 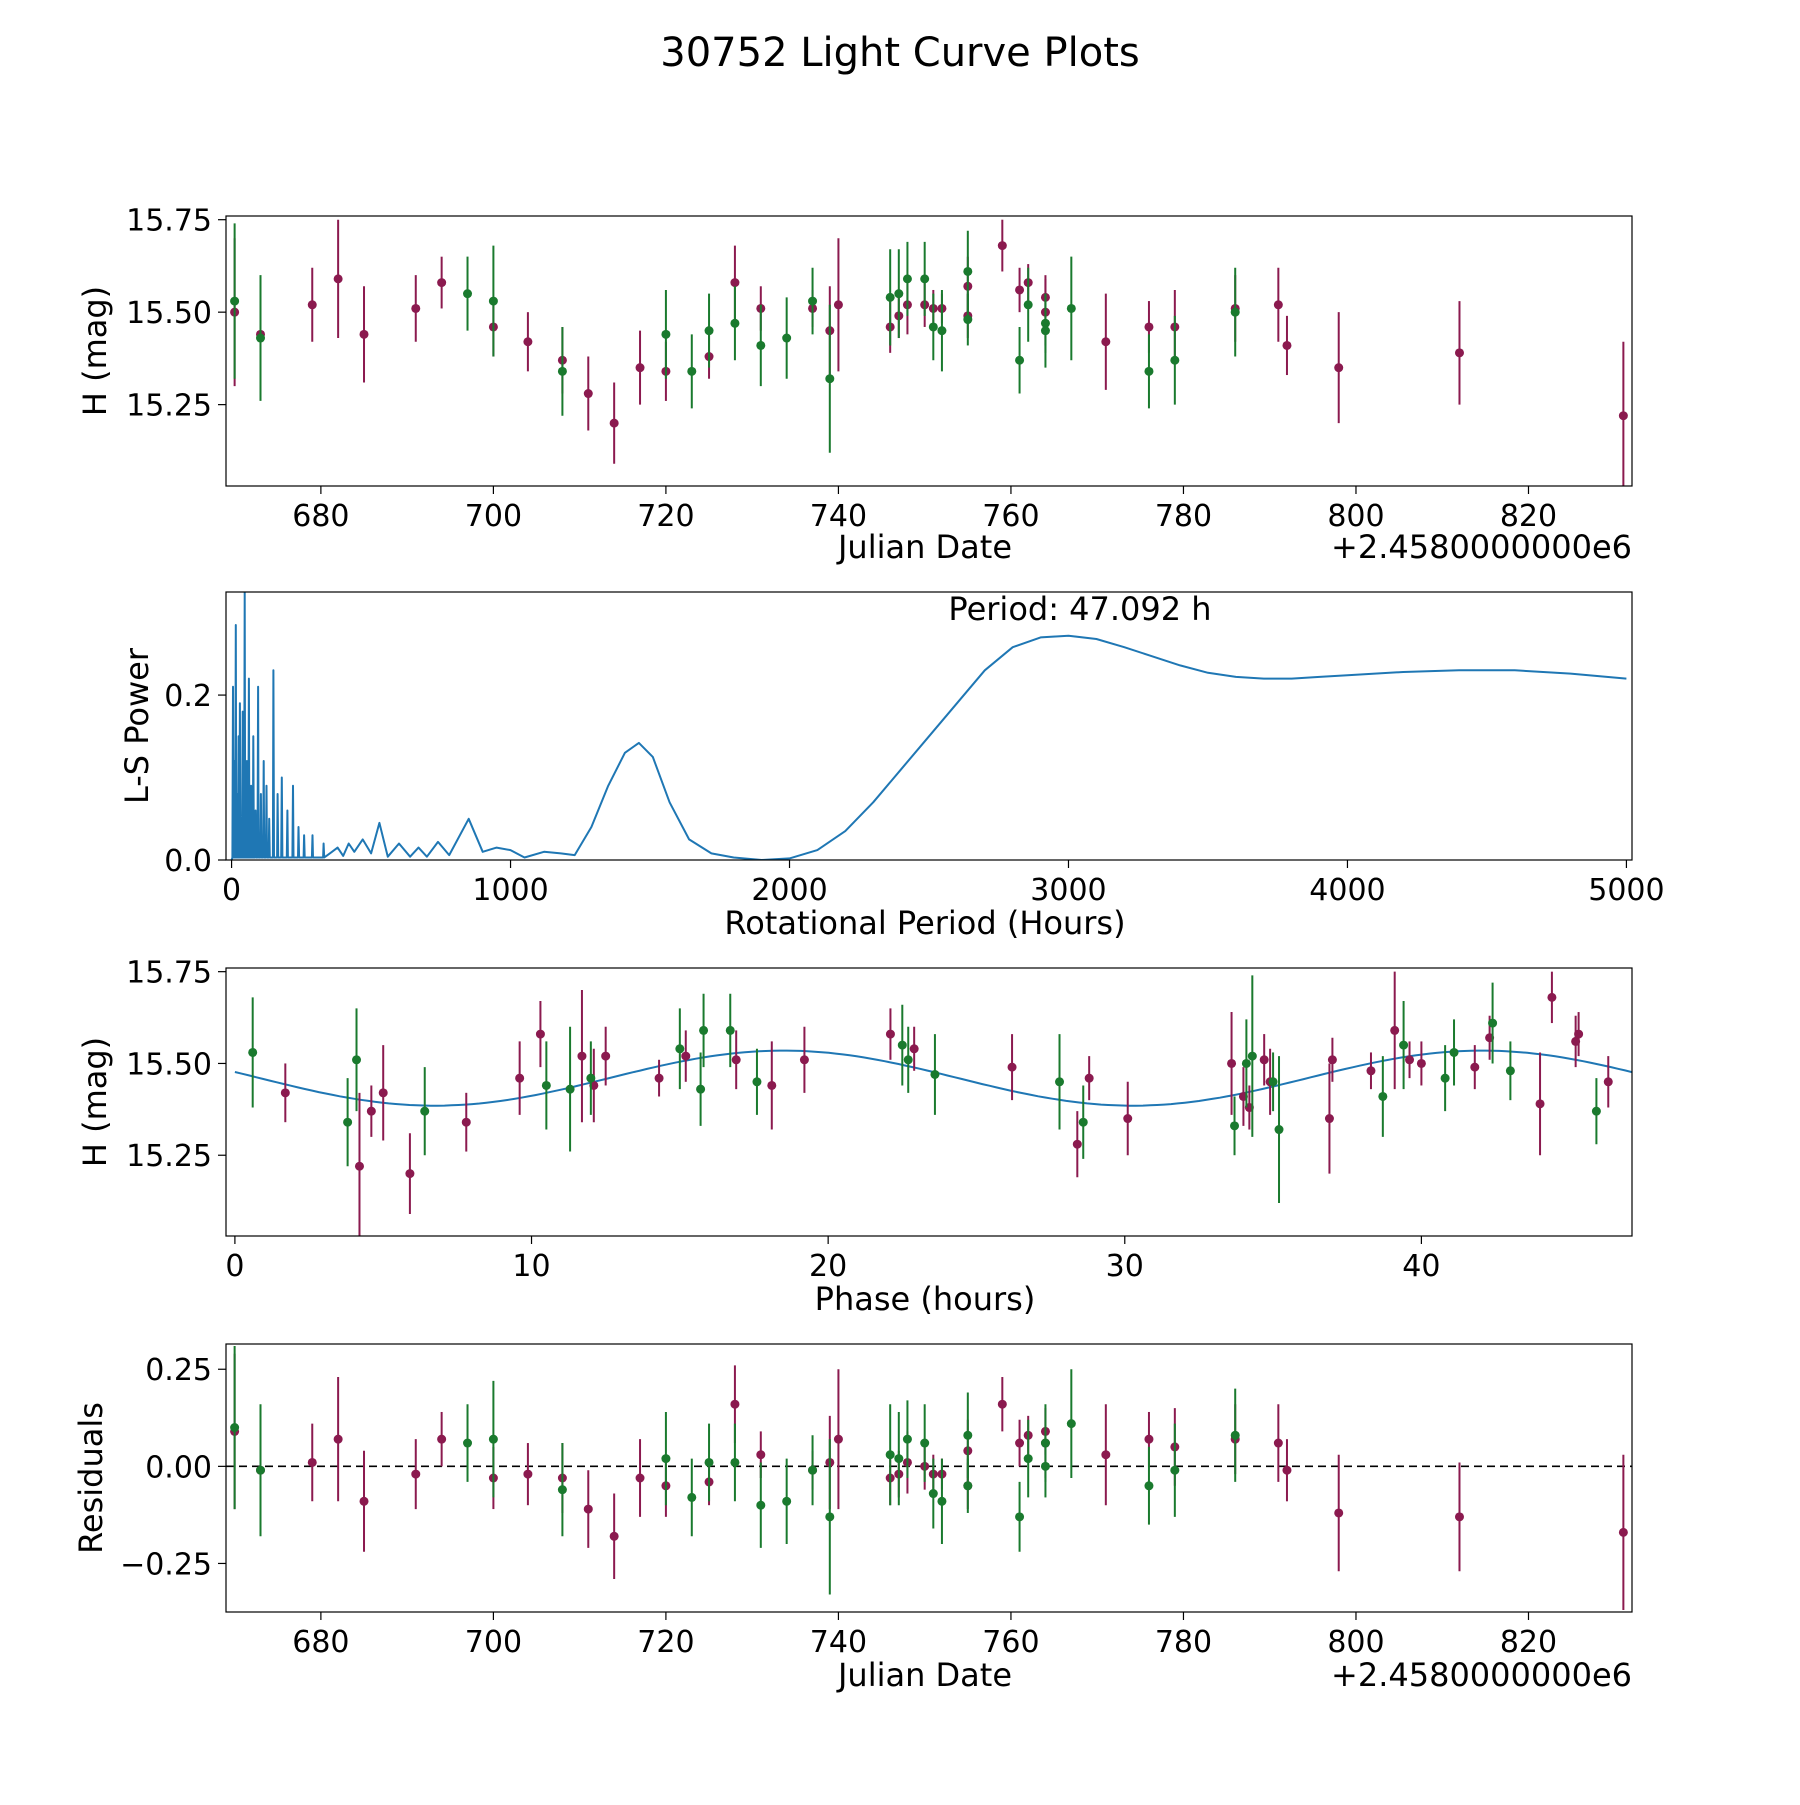 I want to click on residuals-xtick-label: 680, so click(x=320, y=1642).